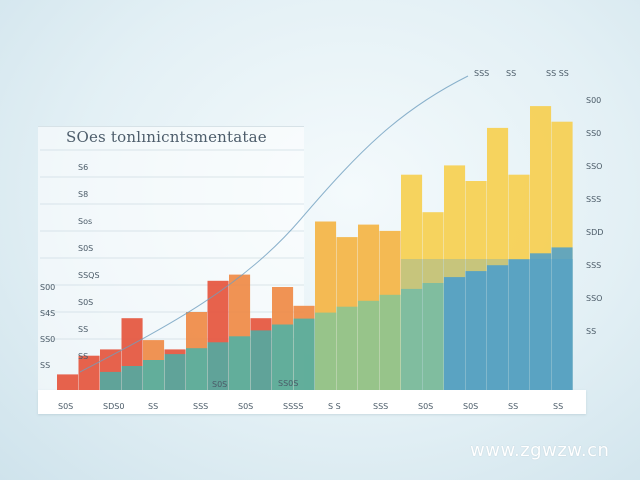 The height and width of the screenshot is (480, 640). I want to click on y-tick-label-right: SDD, so click(594, 232).